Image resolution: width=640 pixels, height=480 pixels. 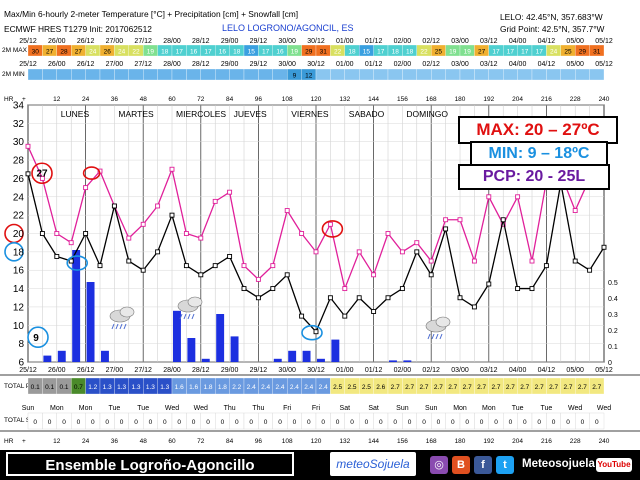 I want to click on hour-mark: 240, so click(x=604, y=441).